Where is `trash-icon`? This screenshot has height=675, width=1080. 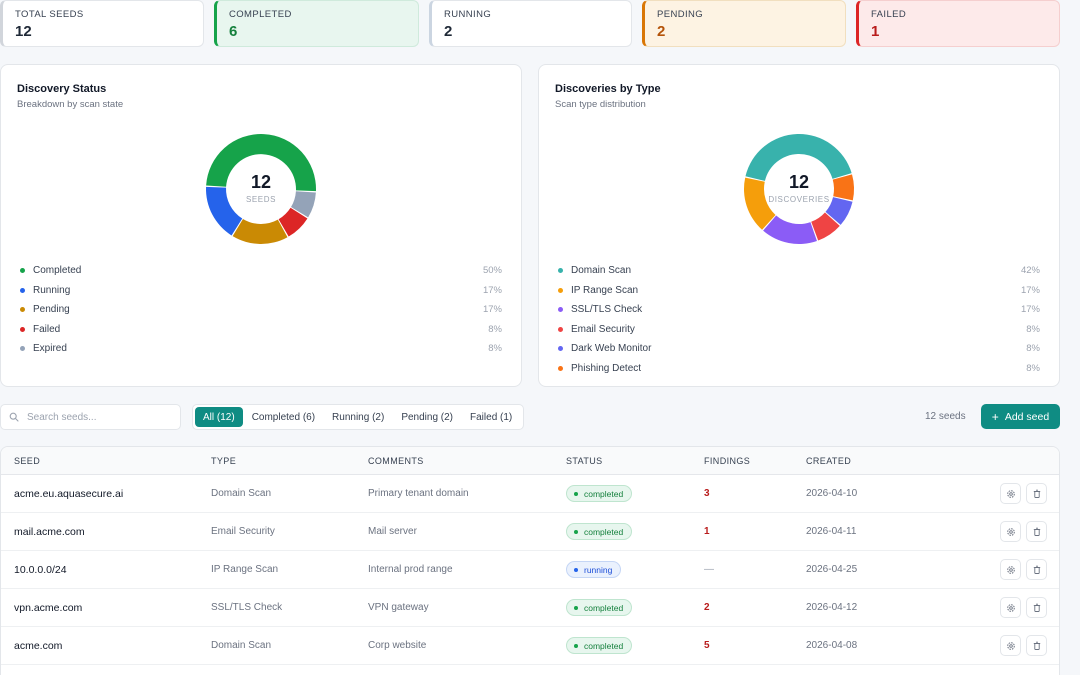
trash-icon is located at coordinates (1036, 493).